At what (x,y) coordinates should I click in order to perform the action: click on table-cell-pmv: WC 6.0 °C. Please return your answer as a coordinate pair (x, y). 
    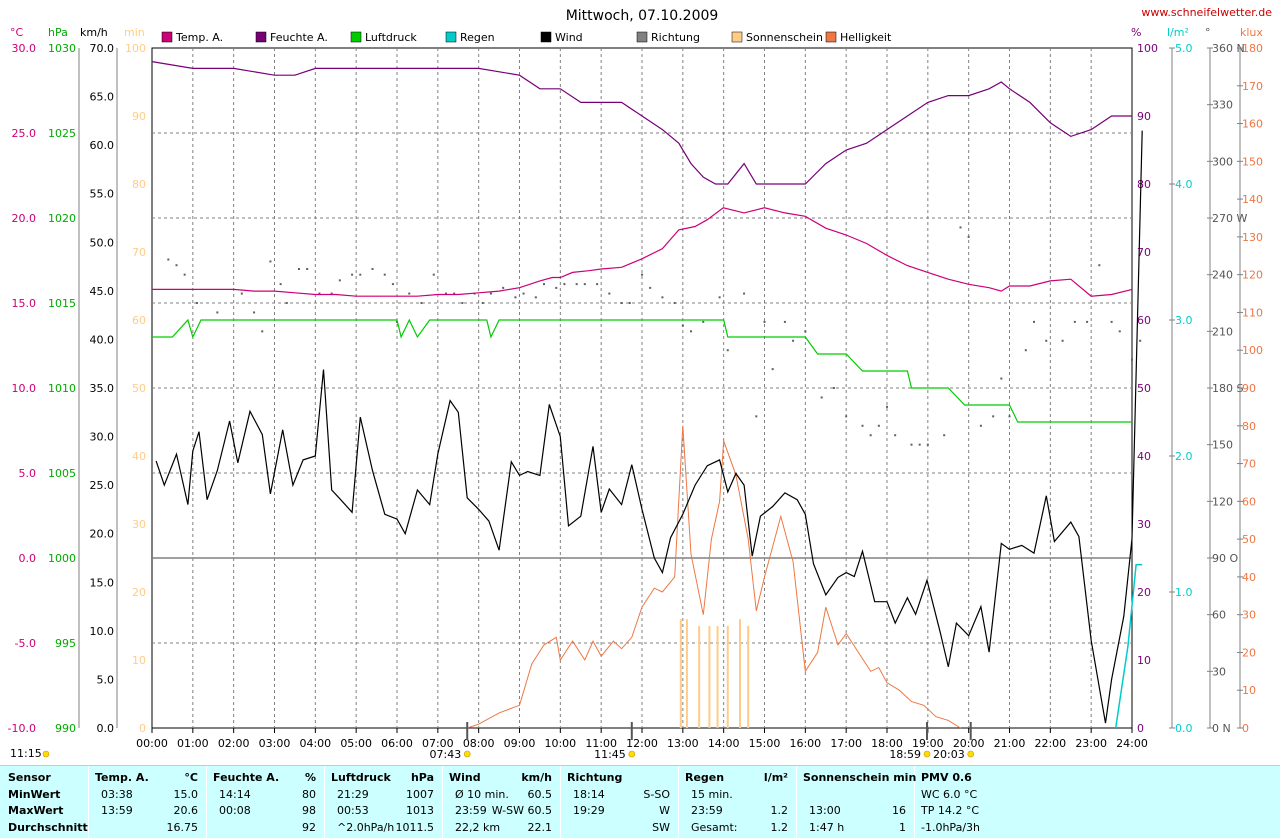
    Looking at the image, I should click on (949, 794).